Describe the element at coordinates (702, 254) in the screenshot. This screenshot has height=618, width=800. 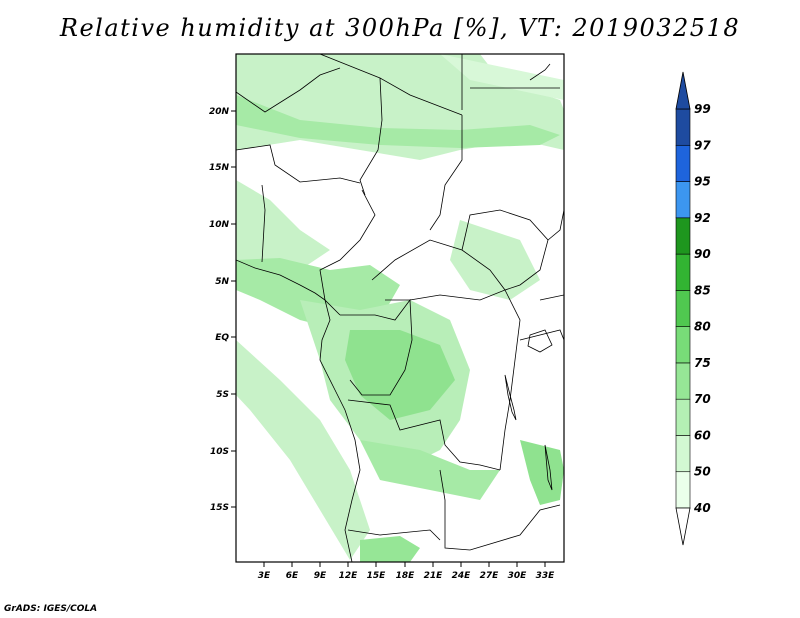
I see `colorbar-label: 90` at that location.